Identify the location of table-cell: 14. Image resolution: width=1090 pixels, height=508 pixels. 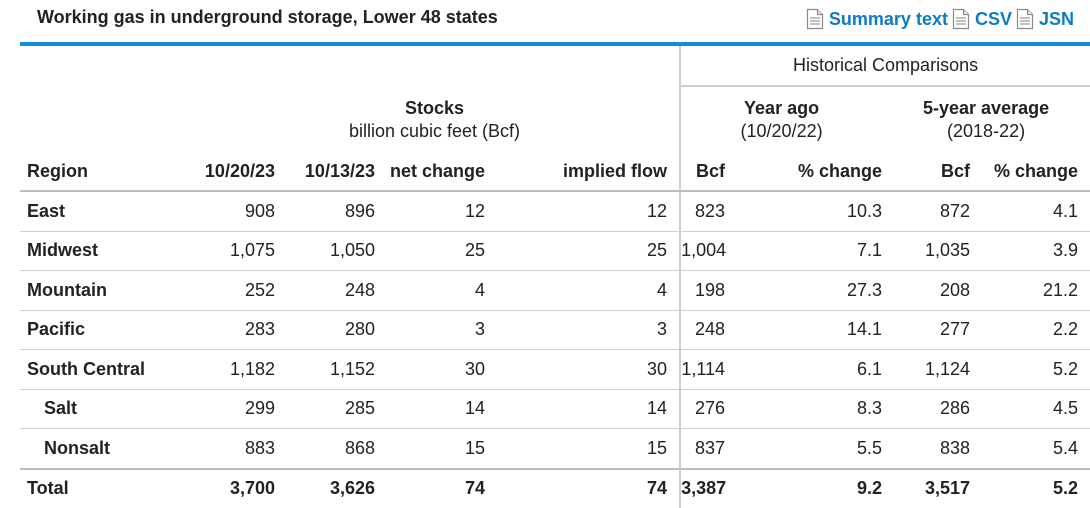
(582, 409).